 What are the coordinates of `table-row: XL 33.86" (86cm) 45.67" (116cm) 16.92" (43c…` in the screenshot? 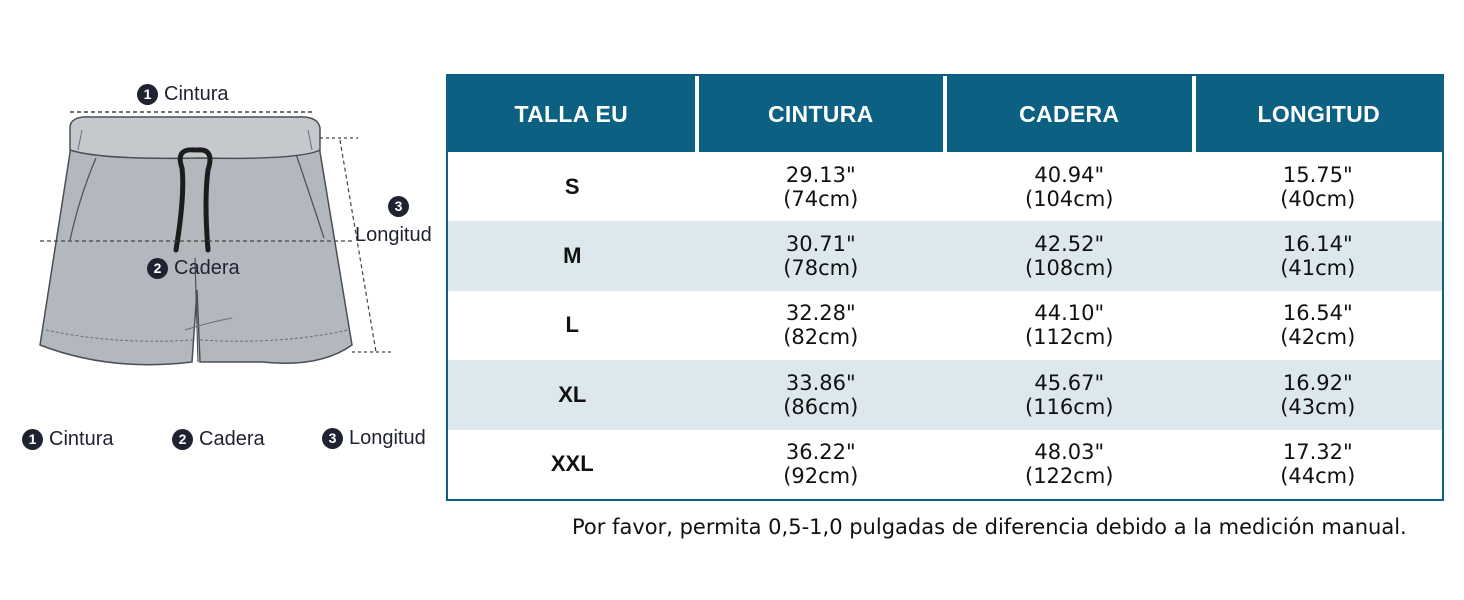 It's located at (945, 395).